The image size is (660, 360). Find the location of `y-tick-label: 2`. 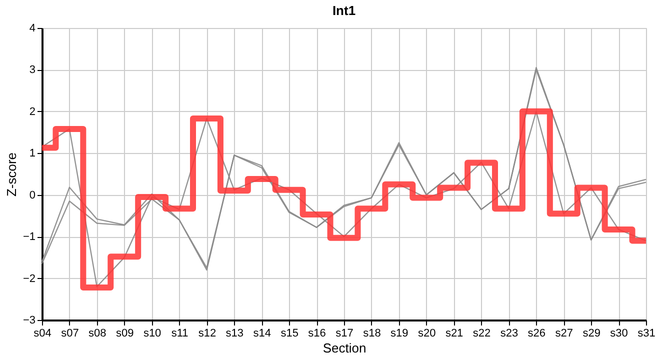

y-tick-label: 2 is located at coordinates (32, 112).